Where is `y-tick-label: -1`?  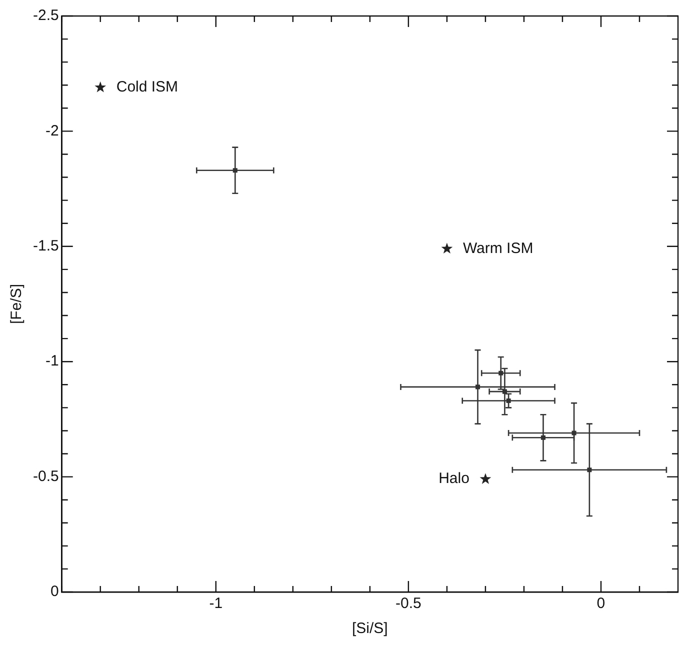 y-tick-label: -1 is located at coordinates (52, 361).